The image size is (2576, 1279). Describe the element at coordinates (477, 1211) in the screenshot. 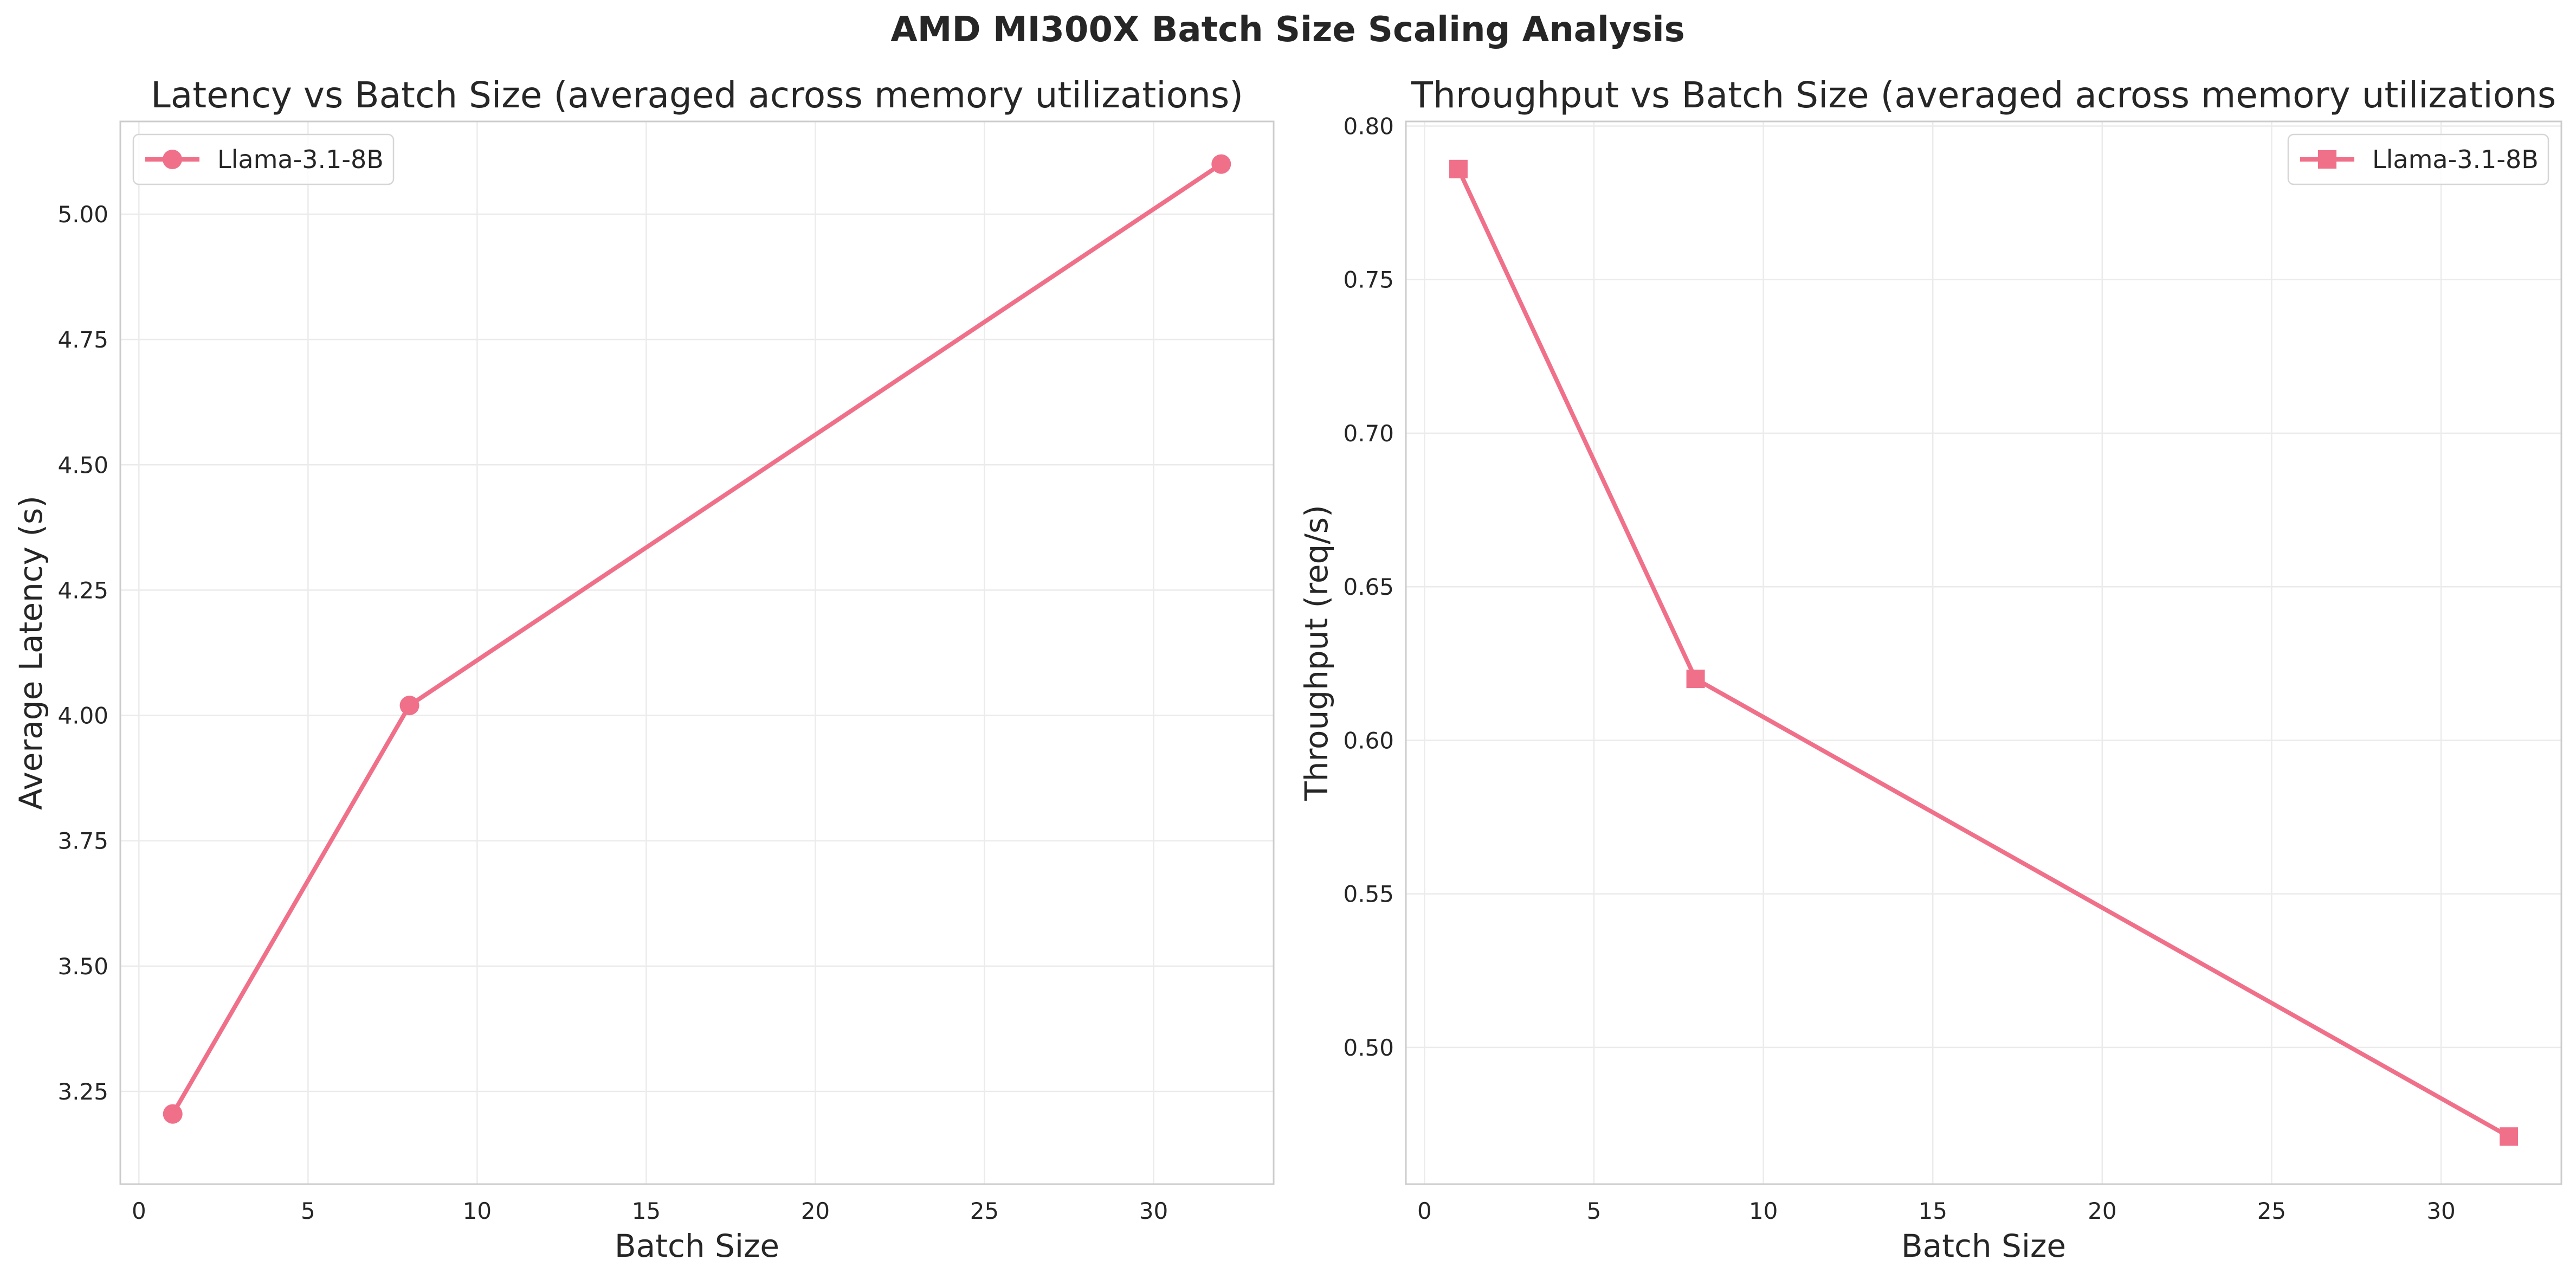

I see `latency-x-tick-label: 10` at that location.